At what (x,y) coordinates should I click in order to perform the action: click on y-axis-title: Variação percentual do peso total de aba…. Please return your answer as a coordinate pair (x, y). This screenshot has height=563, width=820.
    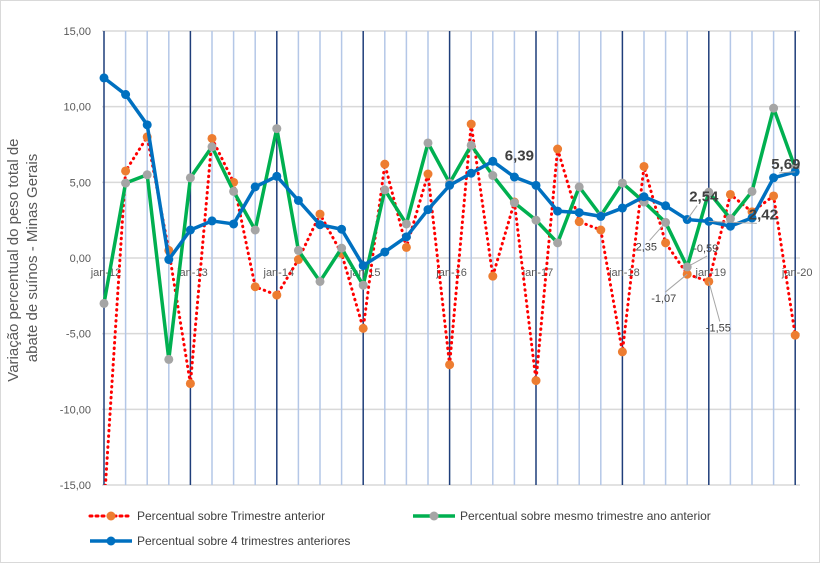
    Looking at the image, I should click on (23, 257).